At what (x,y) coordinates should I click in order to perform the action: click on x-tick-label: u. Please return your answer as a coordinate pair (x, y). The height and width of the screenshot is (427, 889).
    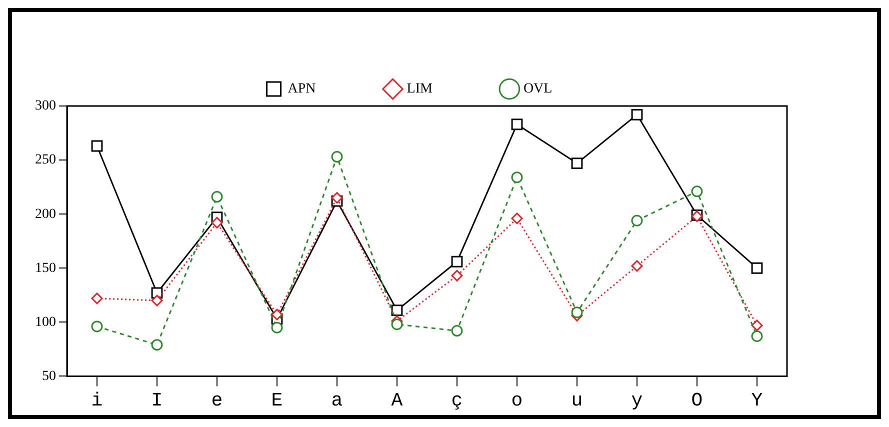
    Looking at the image, I should click on (577, 401).